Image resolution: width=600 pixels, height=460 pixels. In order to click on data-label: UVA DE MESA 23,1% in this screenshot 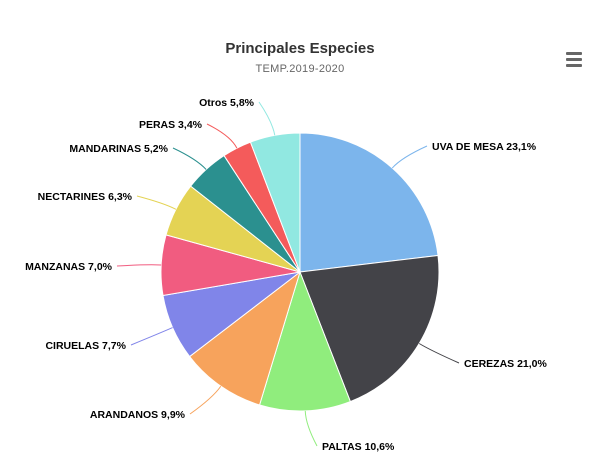, I will do `click(484, 147)`.